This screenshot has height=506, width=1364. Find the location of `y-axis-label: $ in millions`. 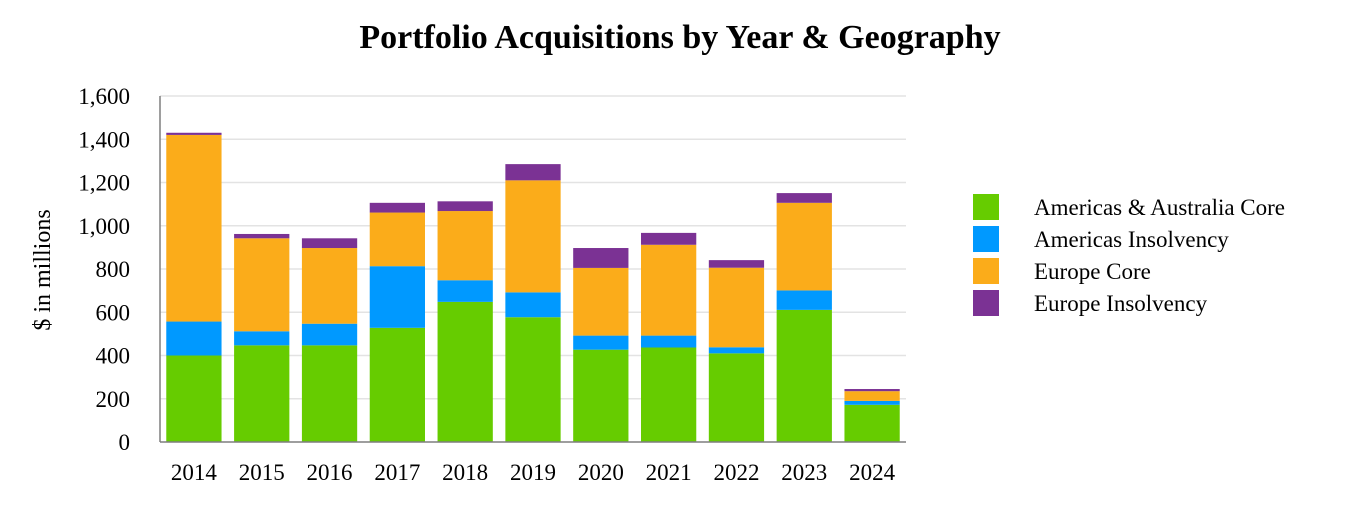

y-axis-label: $ in millions is located at coordinates (43, 269).